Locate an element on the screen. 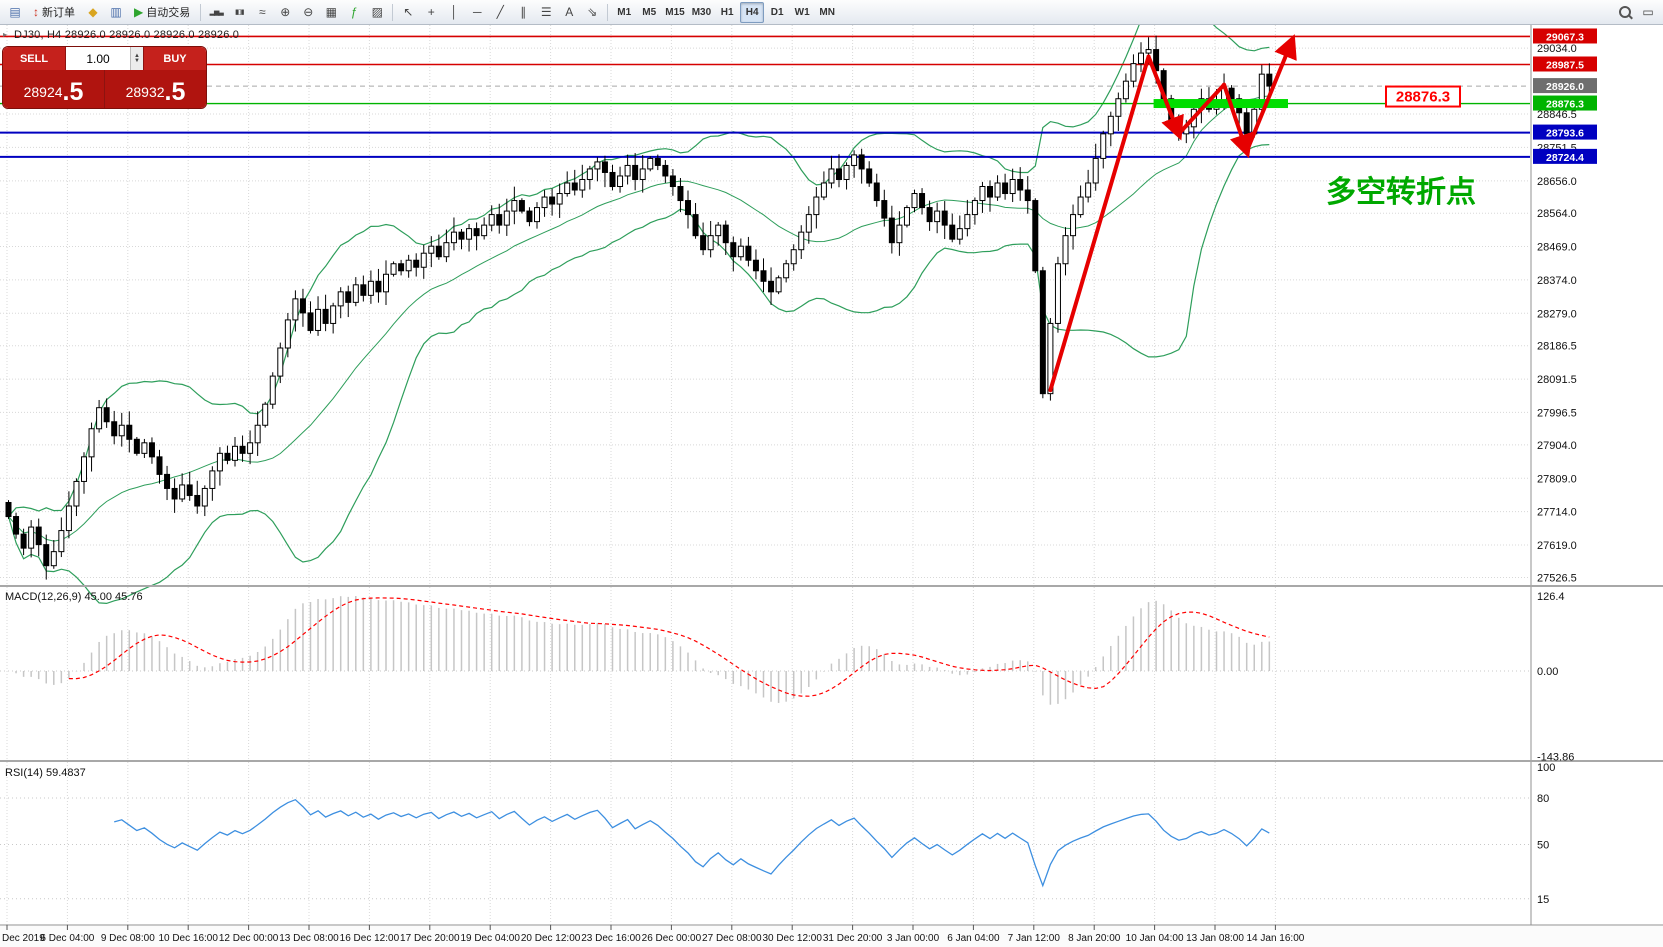 The image size is (1663, 947). sell-price-main: 28924 is located at coordinates (43, 92).